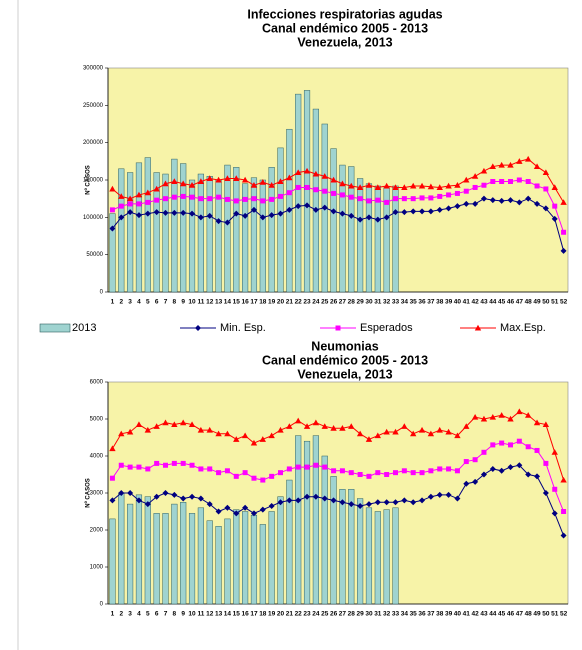 The height and width of the screenshot is (650, 582). I want to click on x-tick-label: 52, so click(564, 302).